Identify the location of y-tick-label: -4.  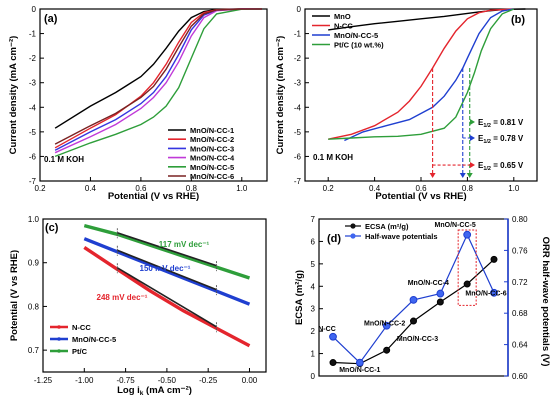
(298, 107).